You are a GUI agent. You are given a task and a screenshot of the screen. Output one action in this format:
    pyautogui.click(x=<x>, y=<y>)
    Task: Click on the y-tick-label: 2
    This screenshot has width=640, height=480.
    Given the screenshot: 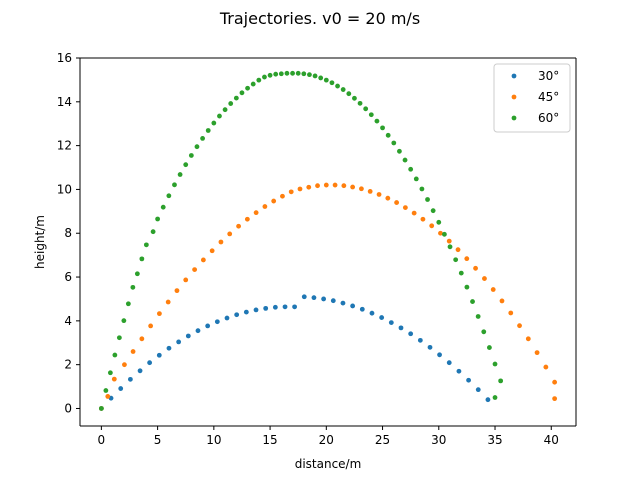 What is the action you would take?
    pyautogui.click(x=68, y=365)
    